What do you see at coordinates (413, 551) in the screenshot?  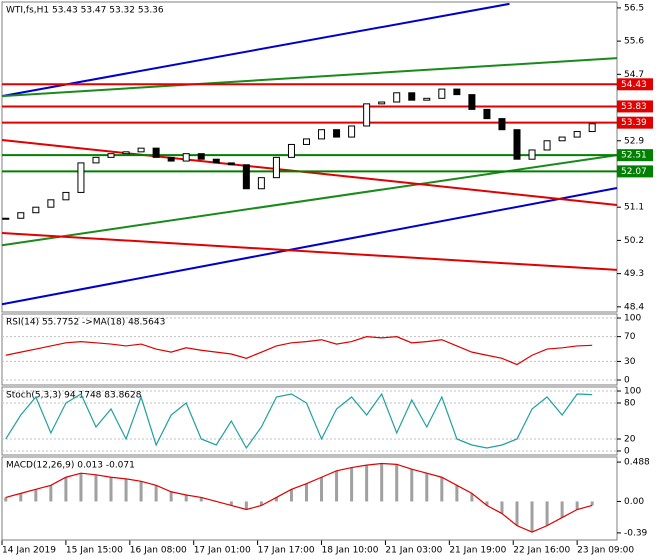 I see `x-tick-label: 21 Jan 03:00` at bounding box center [413, 551].